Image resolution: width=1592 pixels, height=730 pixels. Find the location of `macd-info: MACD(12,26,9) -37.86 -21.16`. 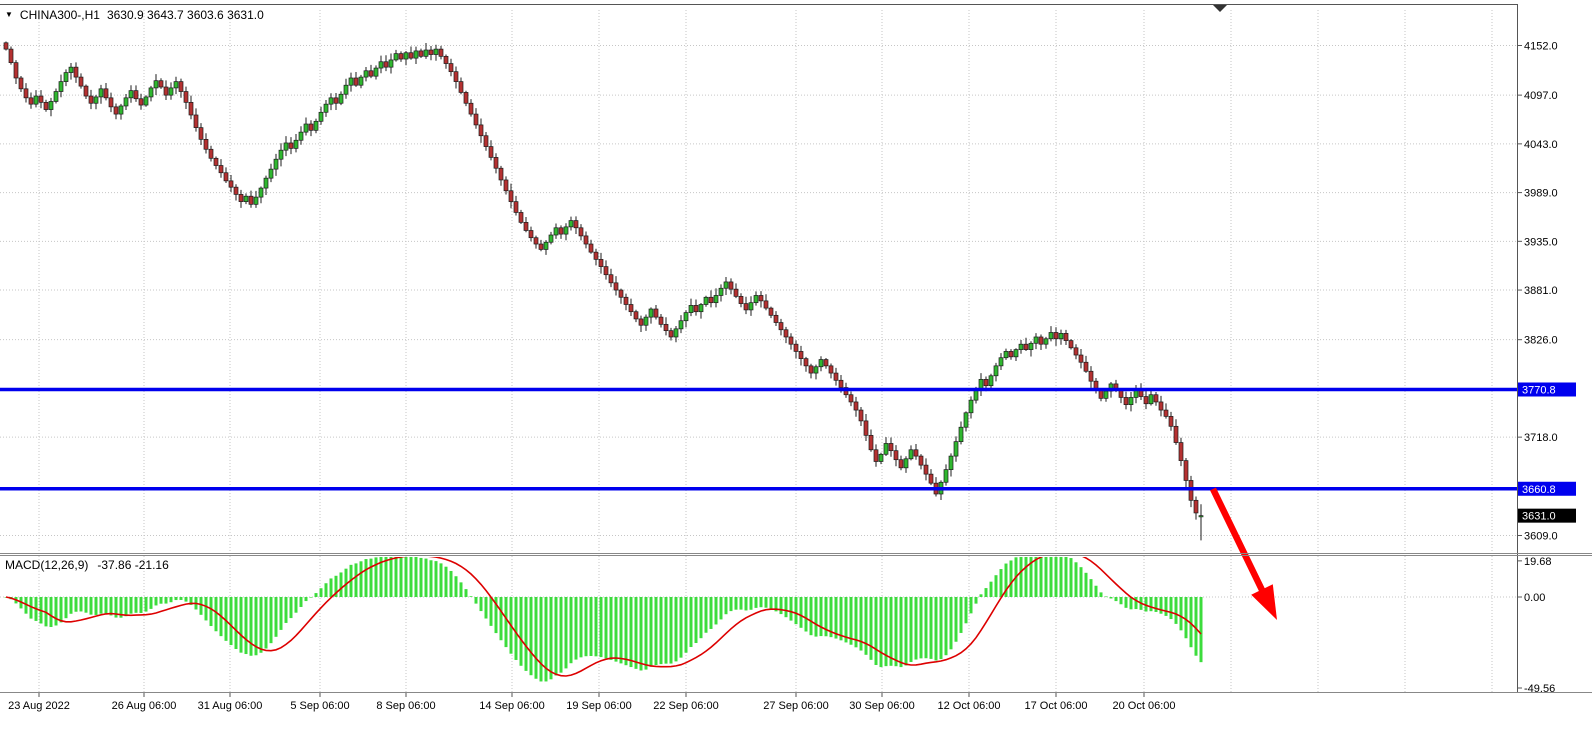

macd-info: MACD(12,26,9) -37.86 -21.16 is located at coordinates (87, 565).